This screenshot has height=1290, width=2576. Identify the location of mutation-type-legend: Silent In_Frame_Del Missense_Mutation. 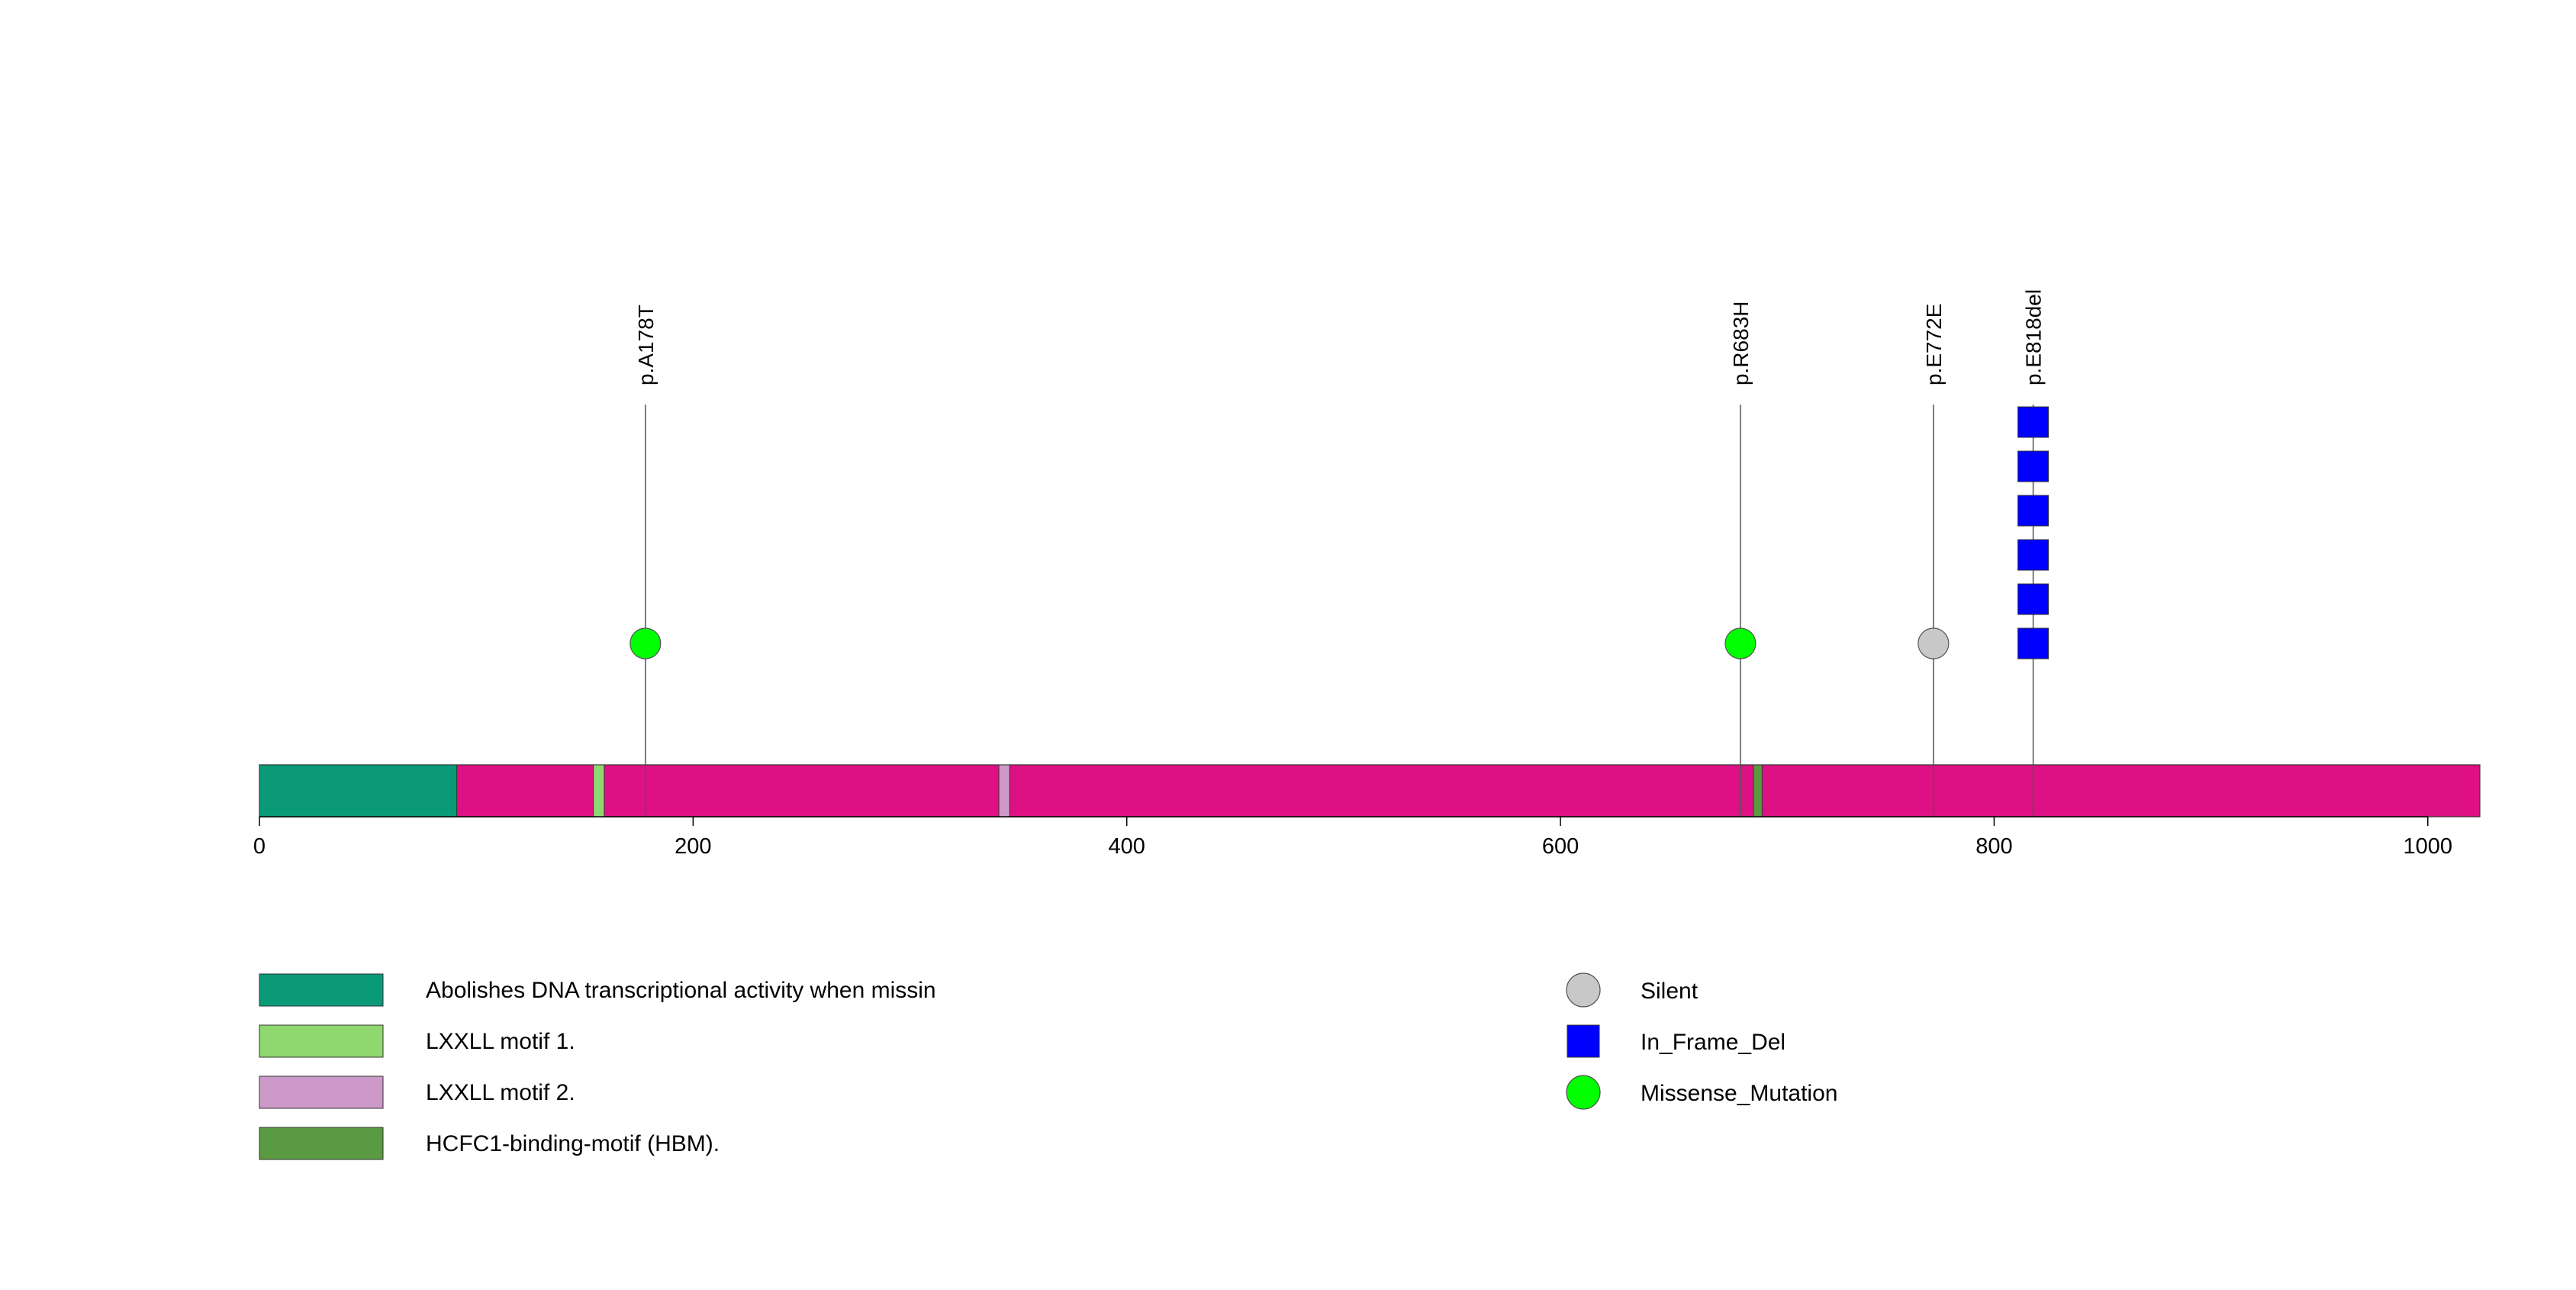
(1701, 1041).